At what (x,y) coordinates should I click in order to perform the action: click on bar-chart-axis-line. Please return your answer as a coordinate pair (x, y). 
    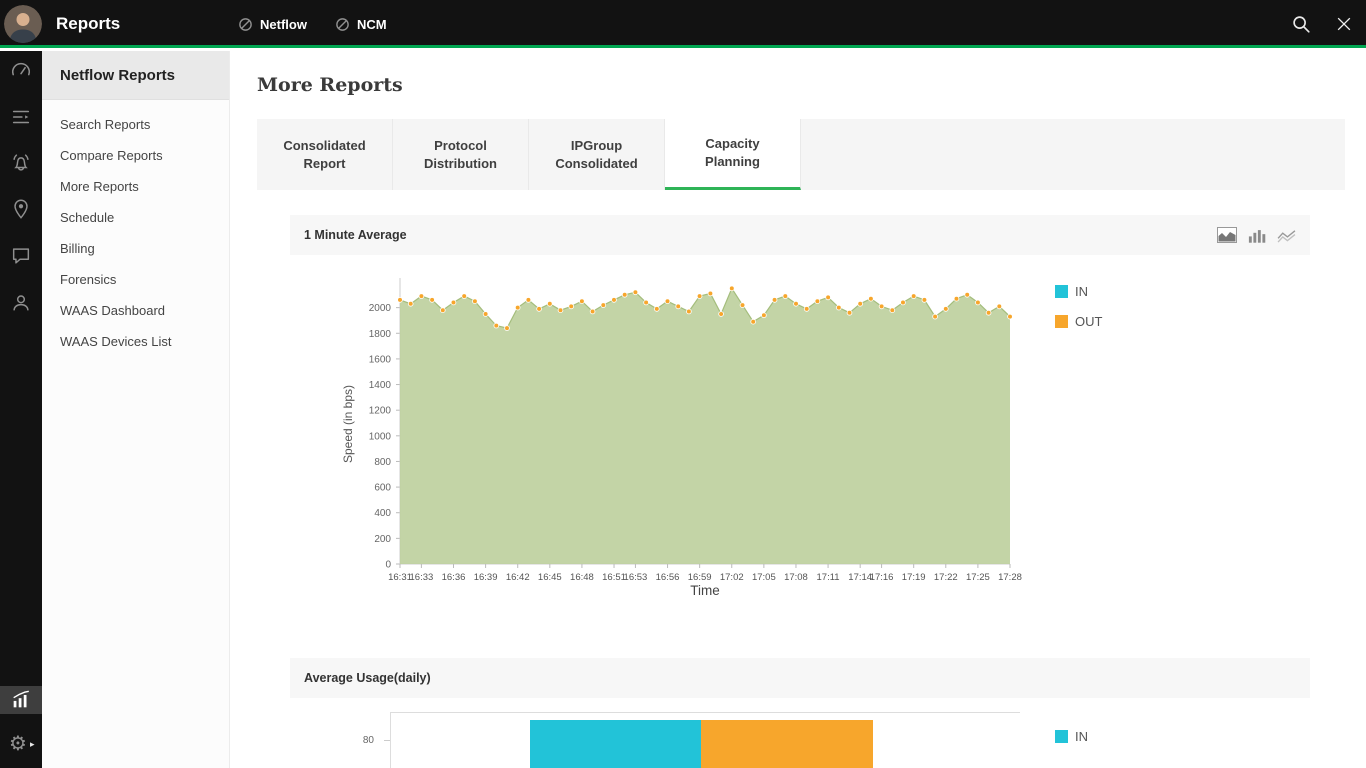
    Looking at the image, I should click on (705, 712).